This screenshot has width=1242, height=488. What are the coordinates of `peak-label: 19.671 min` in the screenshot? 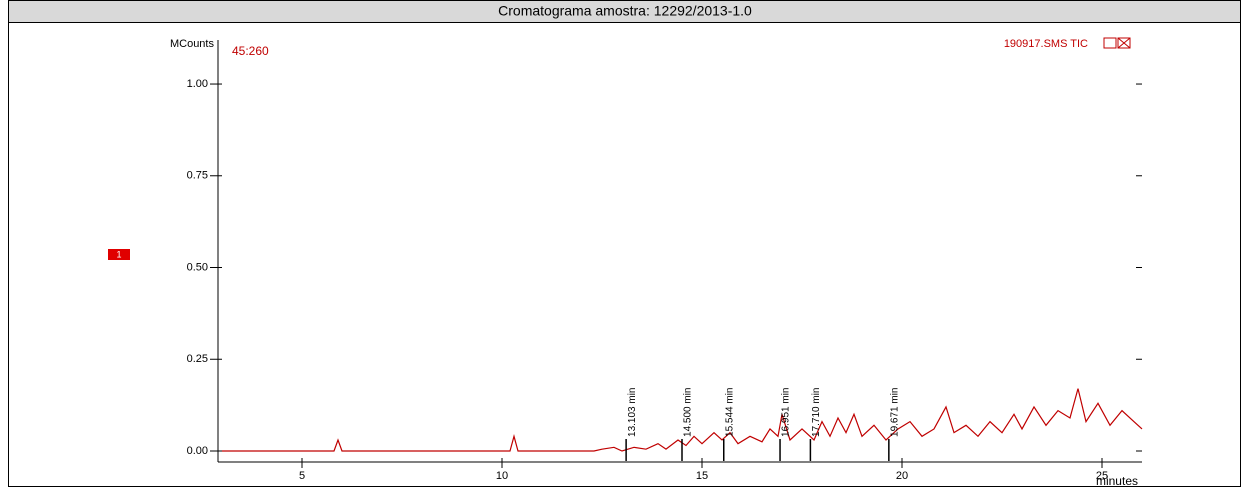 It's located at (894, 412).